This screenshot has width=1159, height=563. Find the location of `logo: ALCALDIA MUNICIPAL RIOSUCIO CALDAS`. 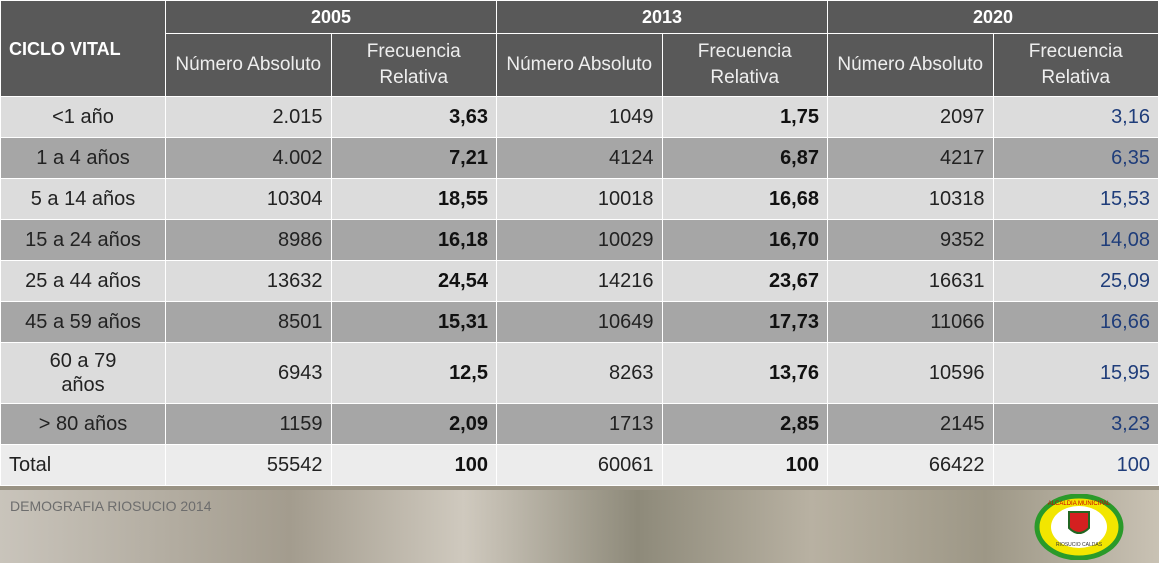

logo: ALCALDIA MUNICIPAL RIOSUCIO CALDAS is located at coordinates (1079, 527).